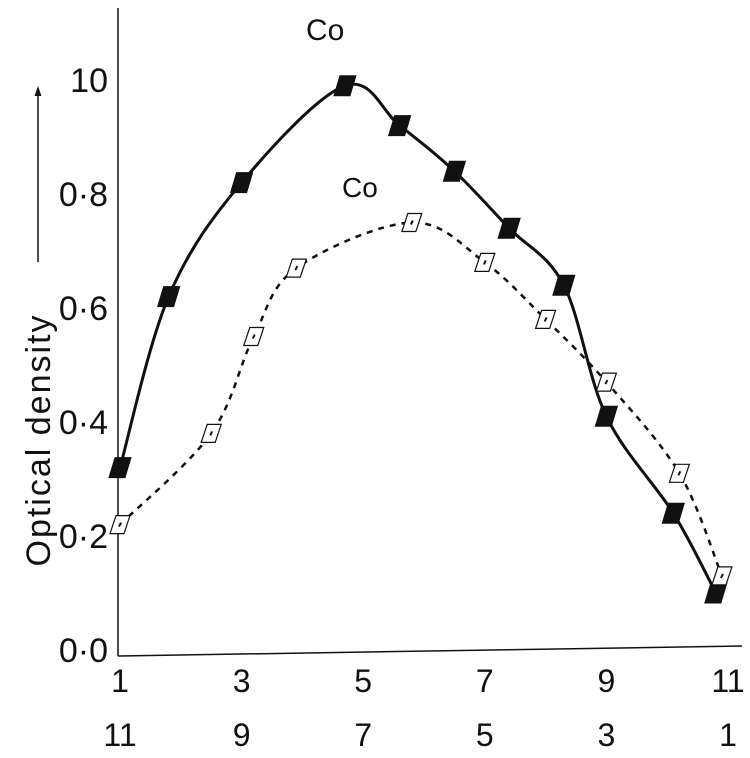 This screenshot has height=758, width=750. What do you see at coordinates (83, 423) in the screenshot?
I see `y-tick-label: 0·4` at bounding box center [83, 423].